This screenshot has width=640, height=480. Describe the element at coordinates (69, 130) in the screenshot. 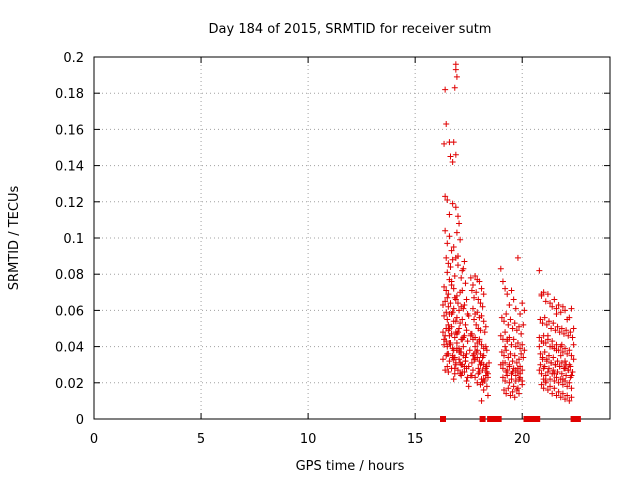

I see `y-tick-label: 0.16` at that location.